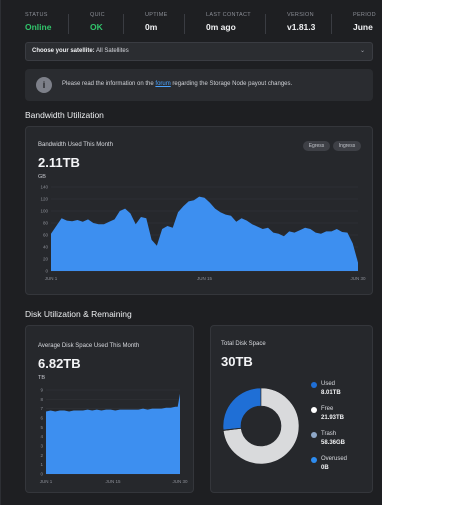 The image size is (474, 505). What do you see at coordinates (46, 223) in the screenshot?
I see `bandwidth-y-tick: 80` at bounding box center [46, 223].